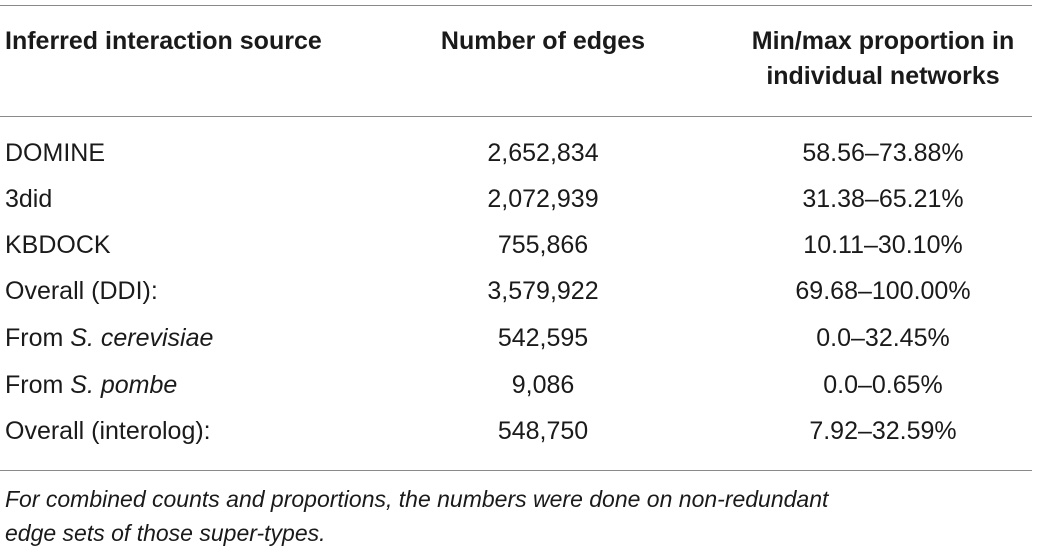  I want to click on table-row: Overall (DDI): 3,579,922 69.68–100.00%, so click(520, 291).